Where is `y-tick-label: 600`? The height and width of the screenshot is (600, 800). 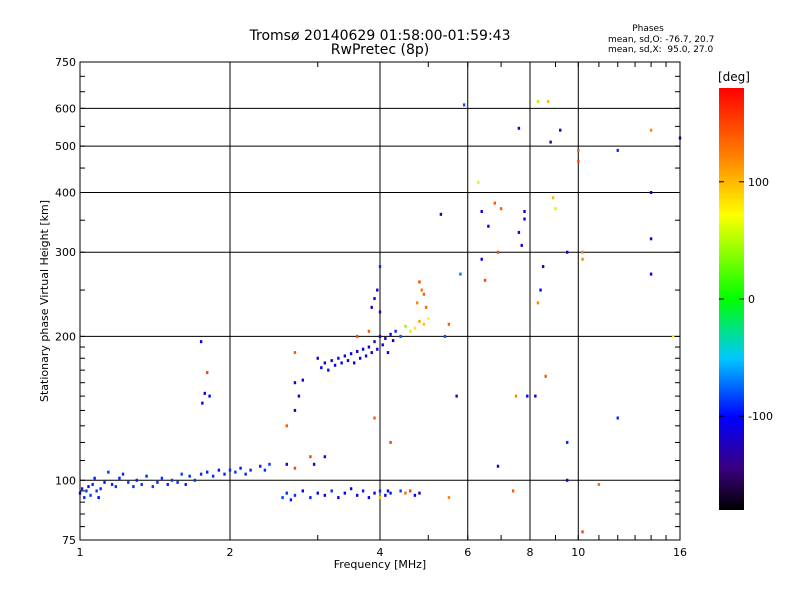 y-tick-label: 600 is located at coordinates (65, 108).